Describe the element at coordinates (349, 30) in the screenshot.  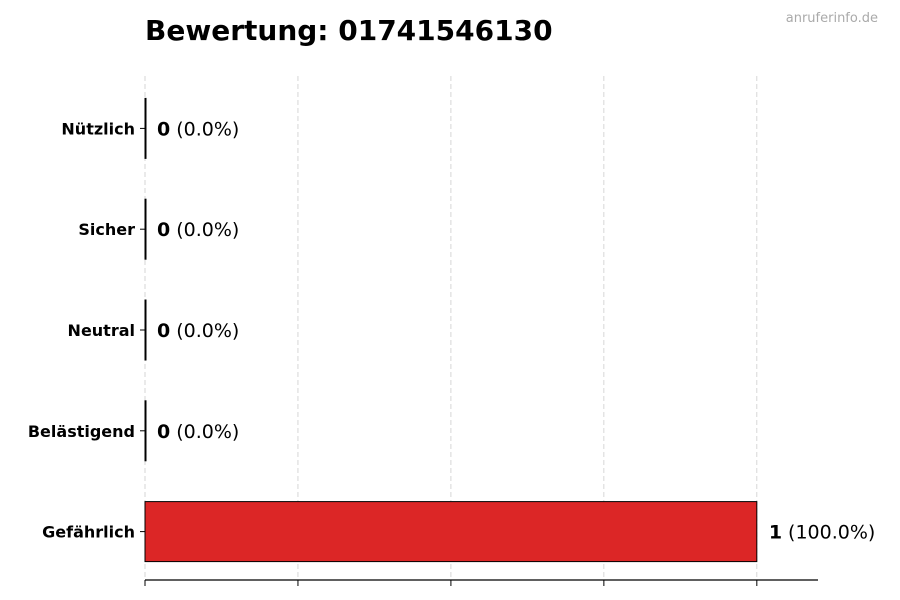
I see `chart-title: Bewertung: 01741546130` at that location.